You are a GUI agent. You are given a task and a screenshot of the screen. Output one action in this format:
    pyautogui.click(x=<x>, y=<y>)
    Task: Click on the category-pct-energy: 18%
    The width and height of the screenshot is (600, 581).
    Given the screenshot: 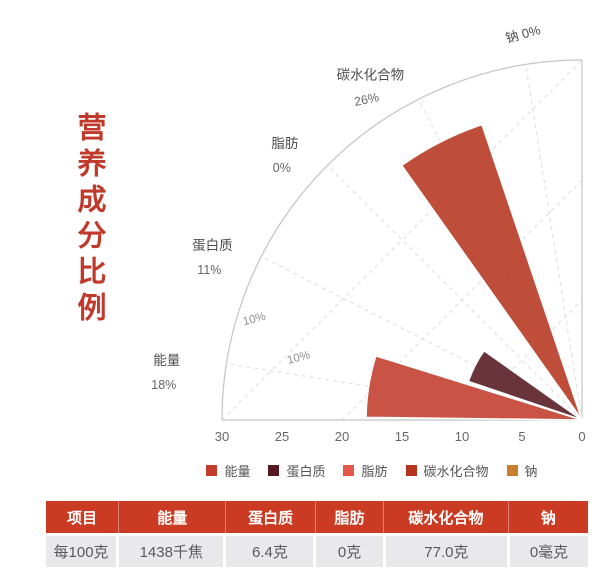 What is the action you would take?
    pyautogui.click(x=163, y=385)
    